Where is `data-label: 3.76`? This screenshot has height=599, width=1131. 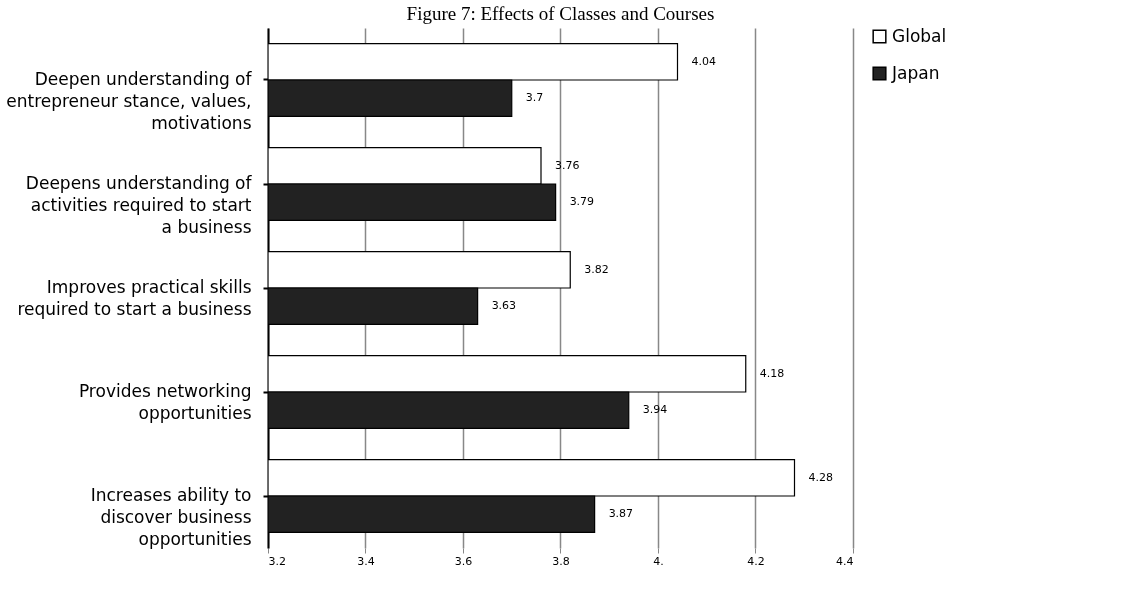
data-label: 3.76 is located at coordinates (567, 165).